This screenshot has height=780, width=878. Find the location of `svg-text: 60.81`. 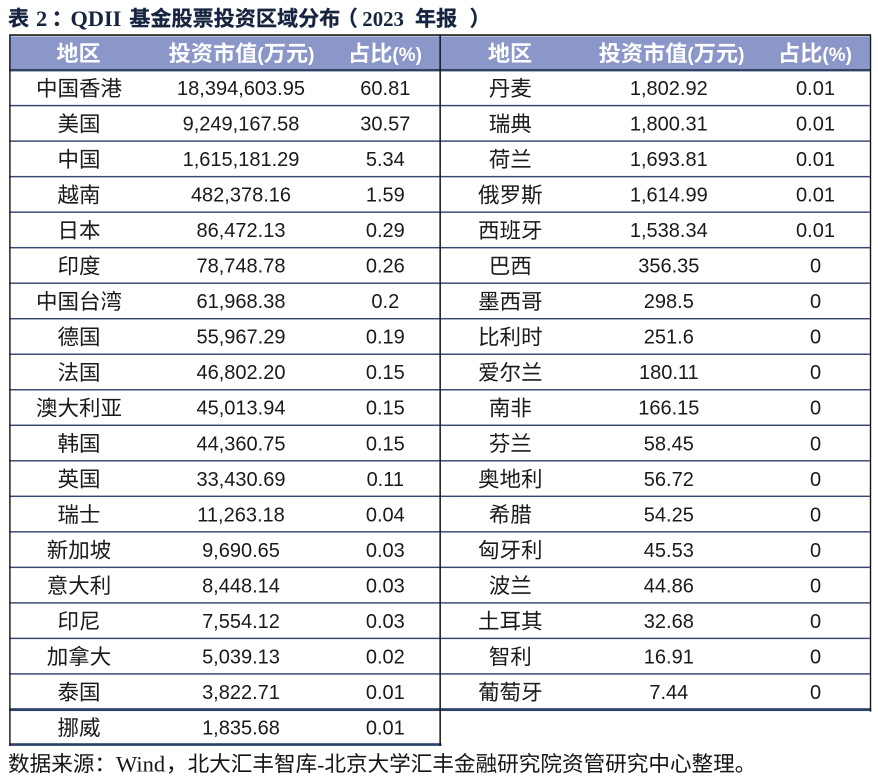

svg-text: 60.81 is located at coordinates (385, 89).